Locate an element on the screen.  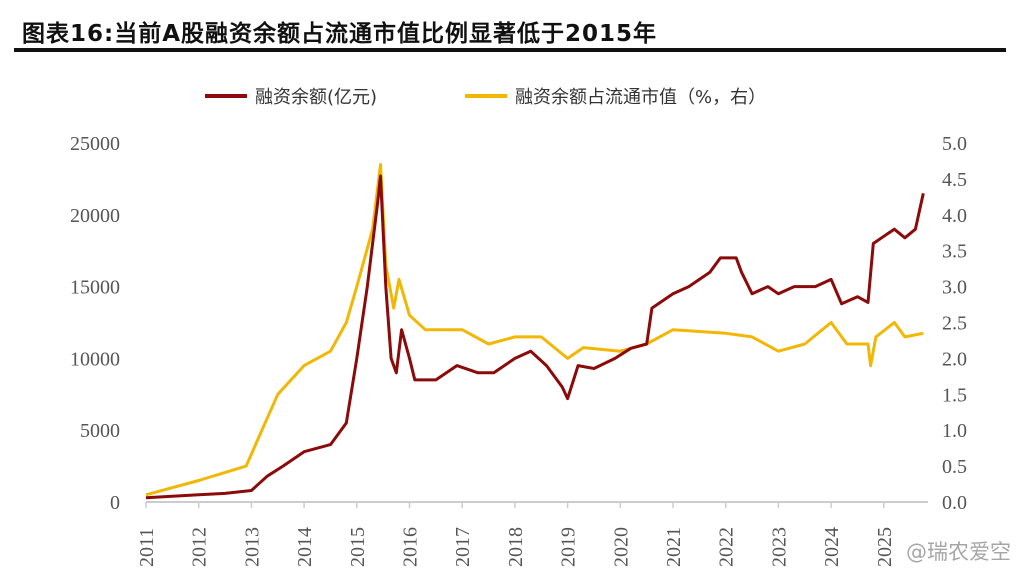
x-tick-label: 2025 is located at coordinates (885, 547).